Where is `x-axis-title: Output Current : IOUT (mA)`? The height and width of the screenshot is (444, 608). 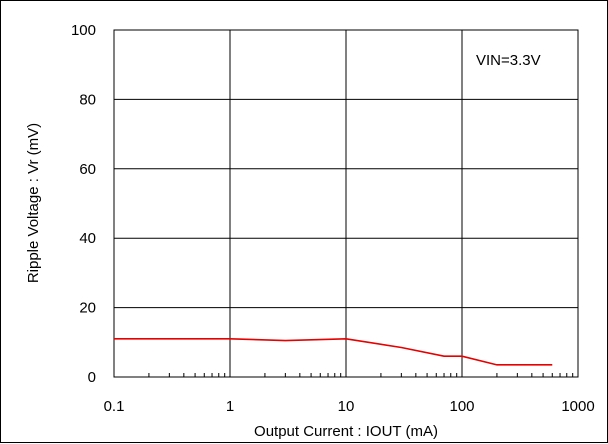 x-axis-title: Output Current : IOUT (mA) is located at coordinates (346, 431).